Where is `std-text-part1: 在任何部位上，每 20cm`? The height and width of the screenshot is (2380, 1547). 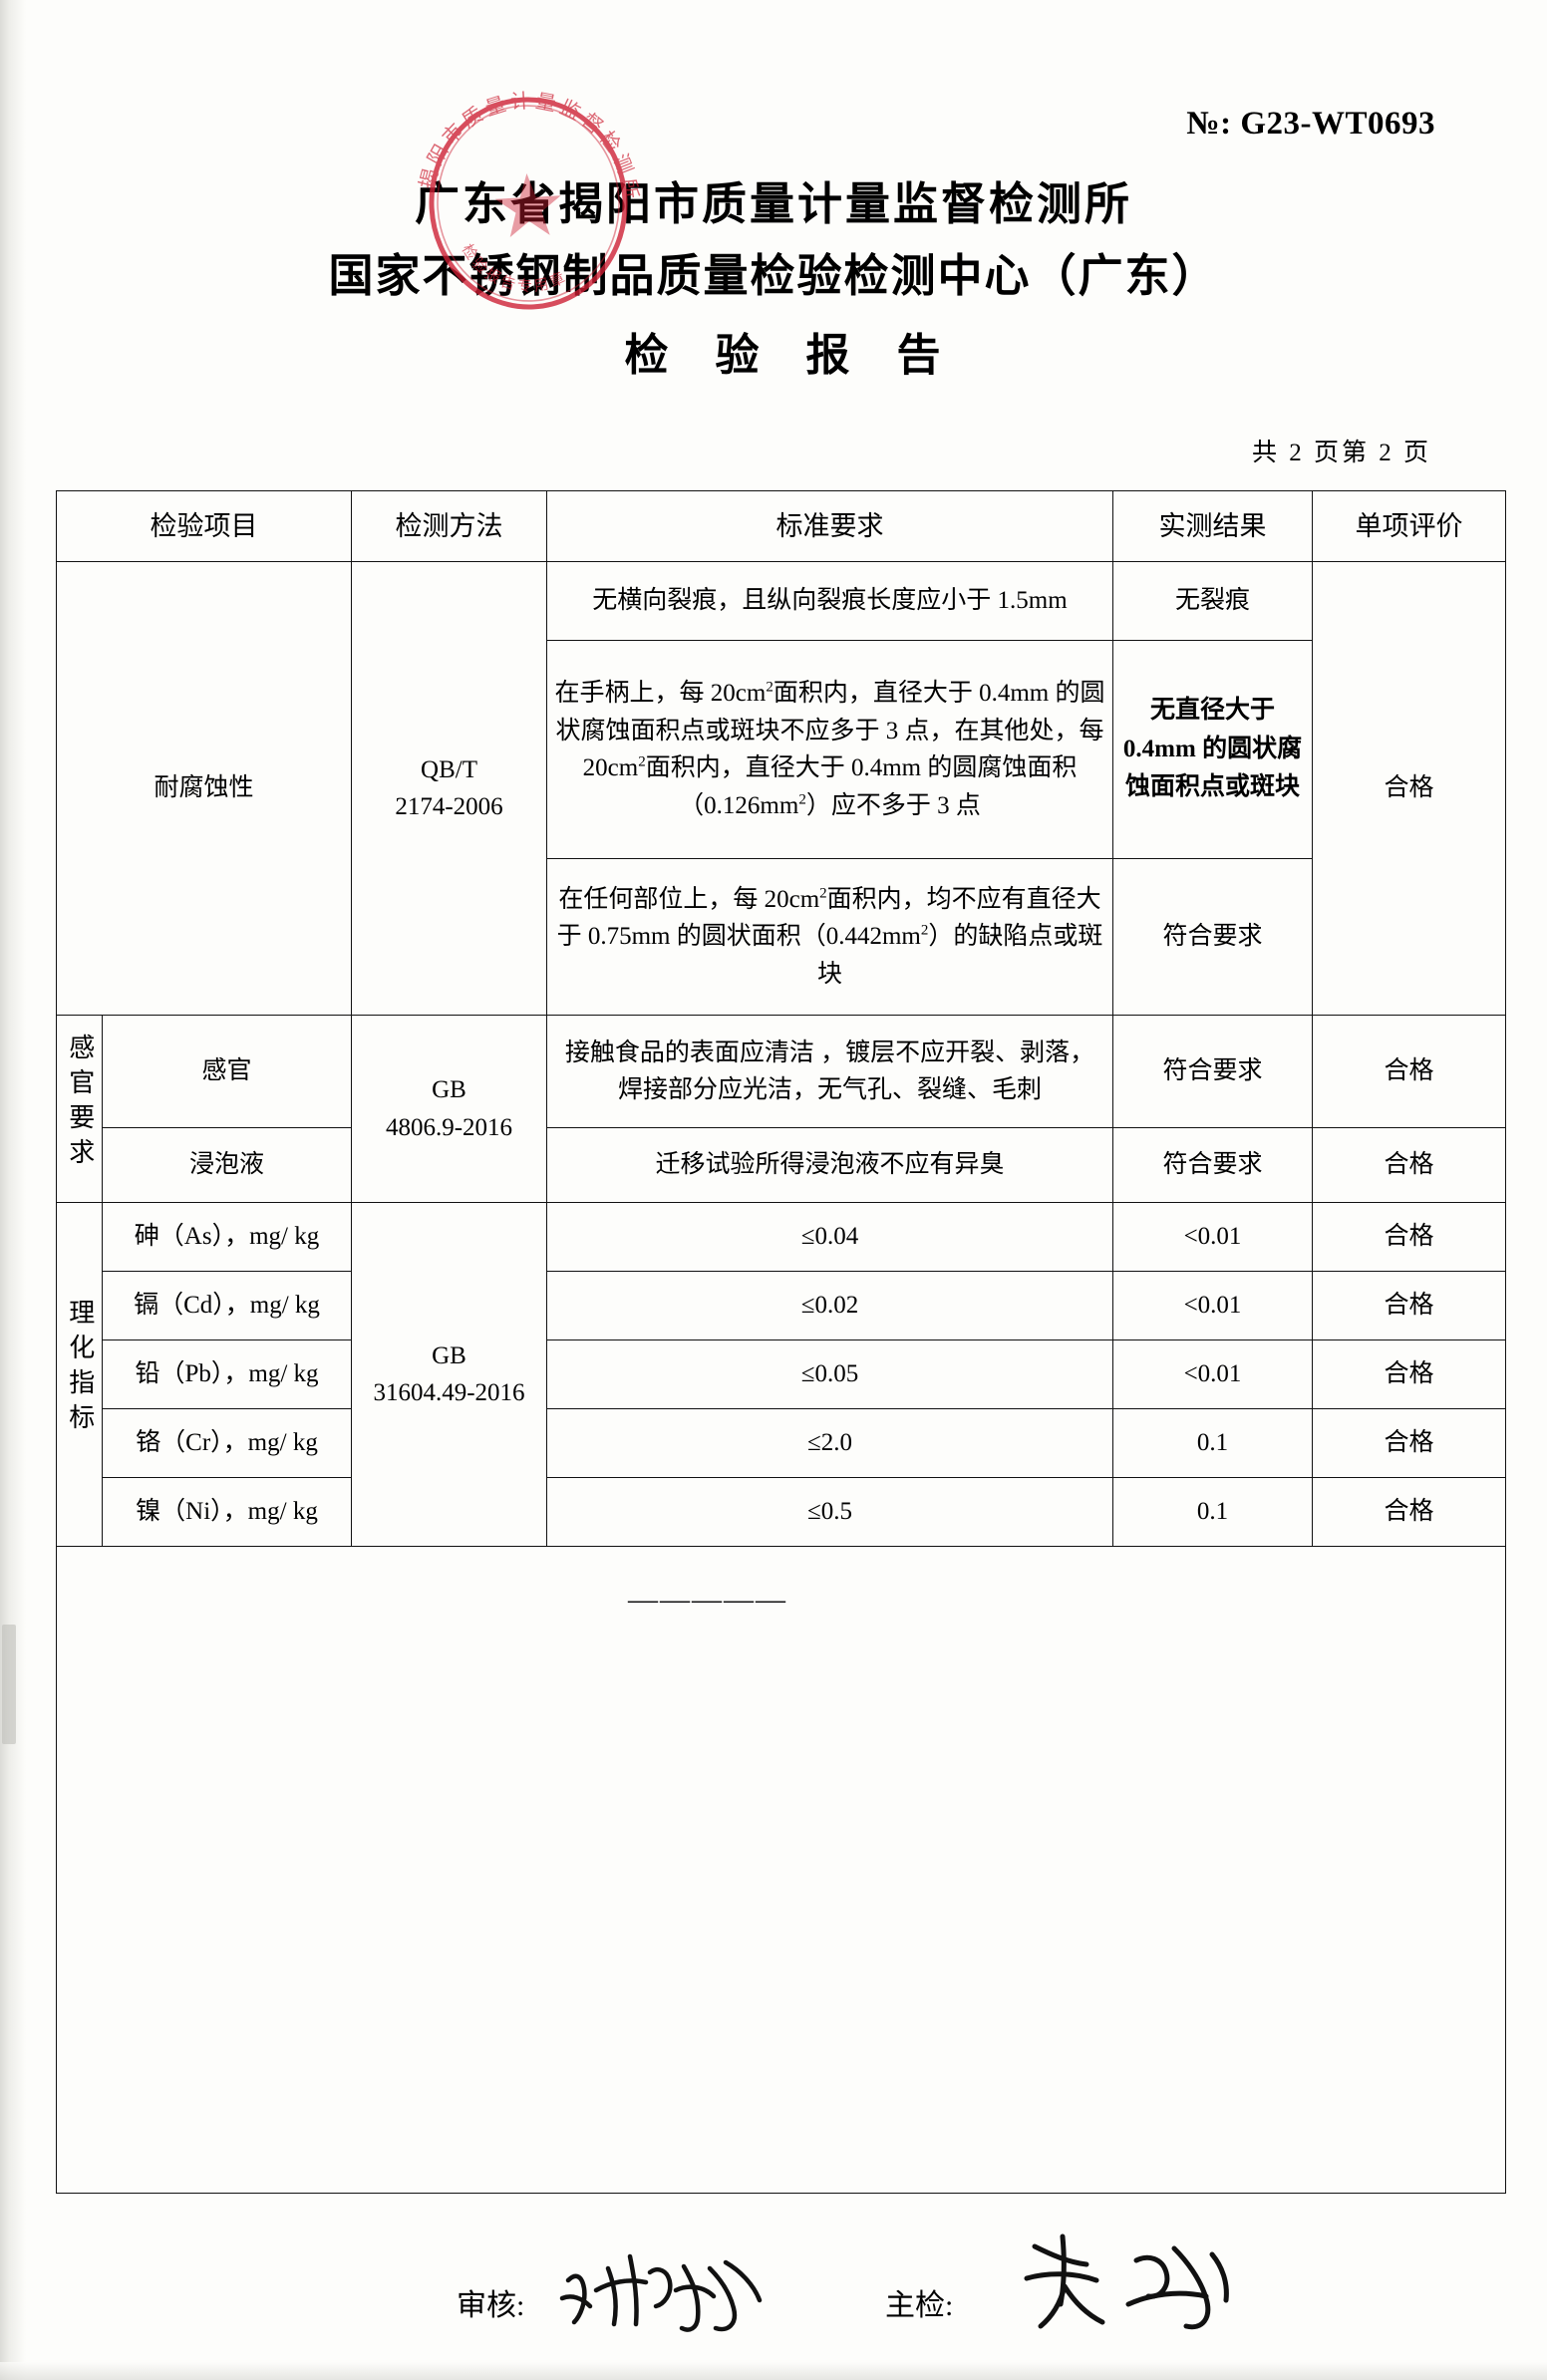
std-text-part1: 在任何部位上，每 20cm is located at coordinates (689, 899).